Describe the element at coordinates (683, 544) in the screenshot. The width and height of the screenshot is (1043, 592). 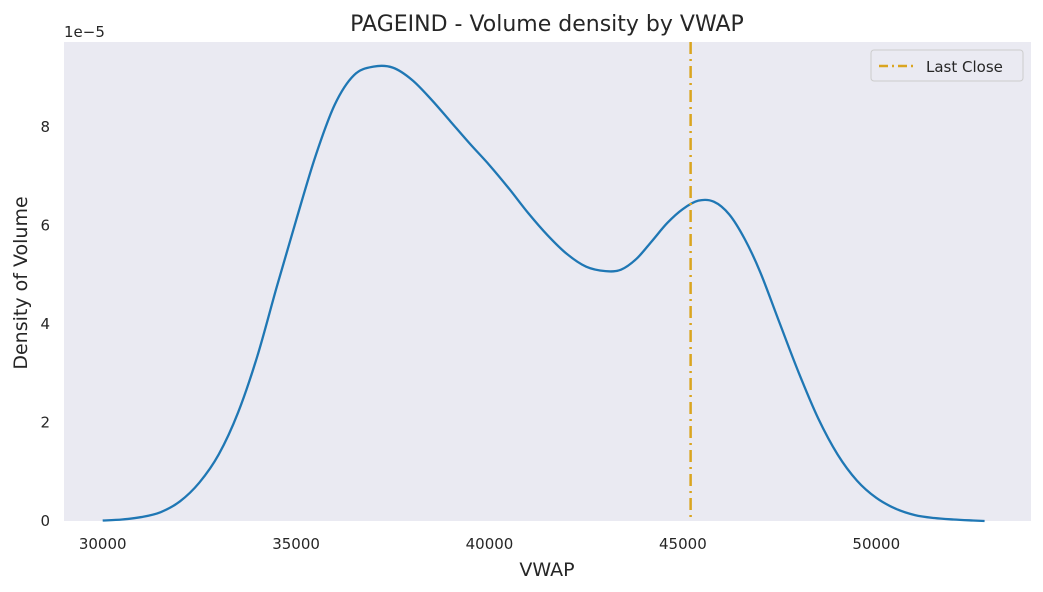
I see `x-tick-label: 45000` at that location.